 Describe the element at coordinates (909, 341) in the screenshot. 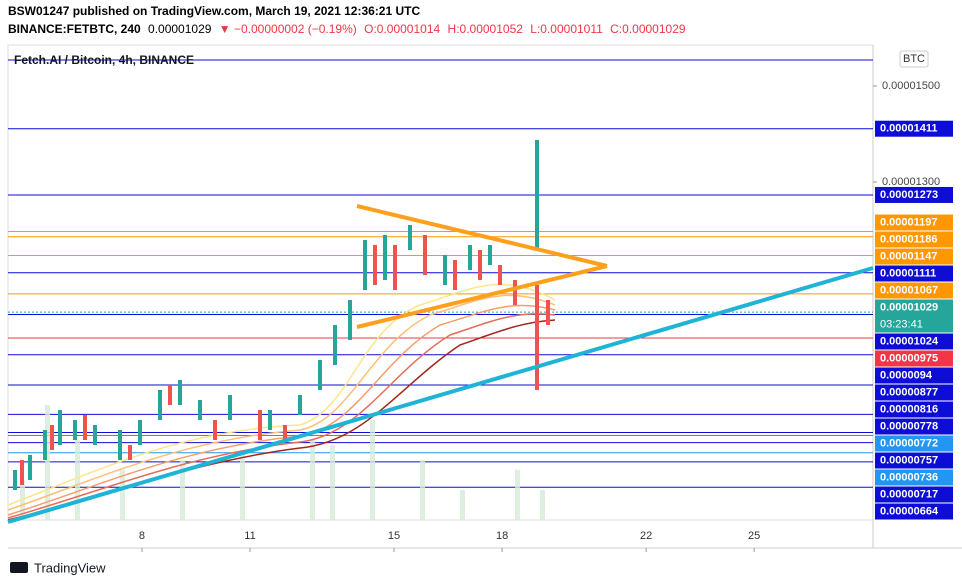

I see `price-label: 0.00001024` at that location.